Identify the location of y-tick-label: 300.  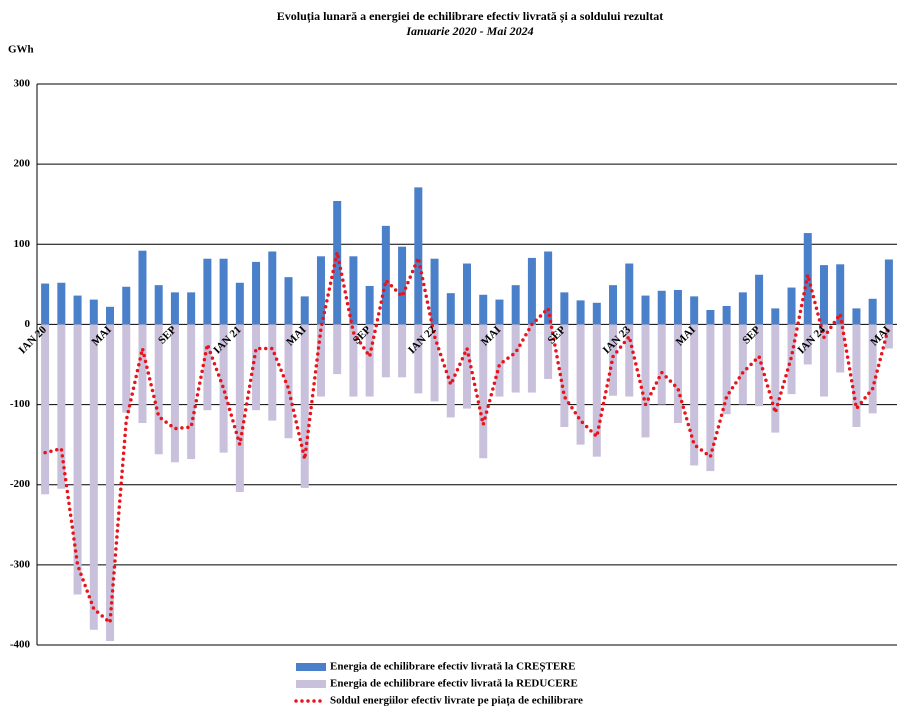
(22, 84).